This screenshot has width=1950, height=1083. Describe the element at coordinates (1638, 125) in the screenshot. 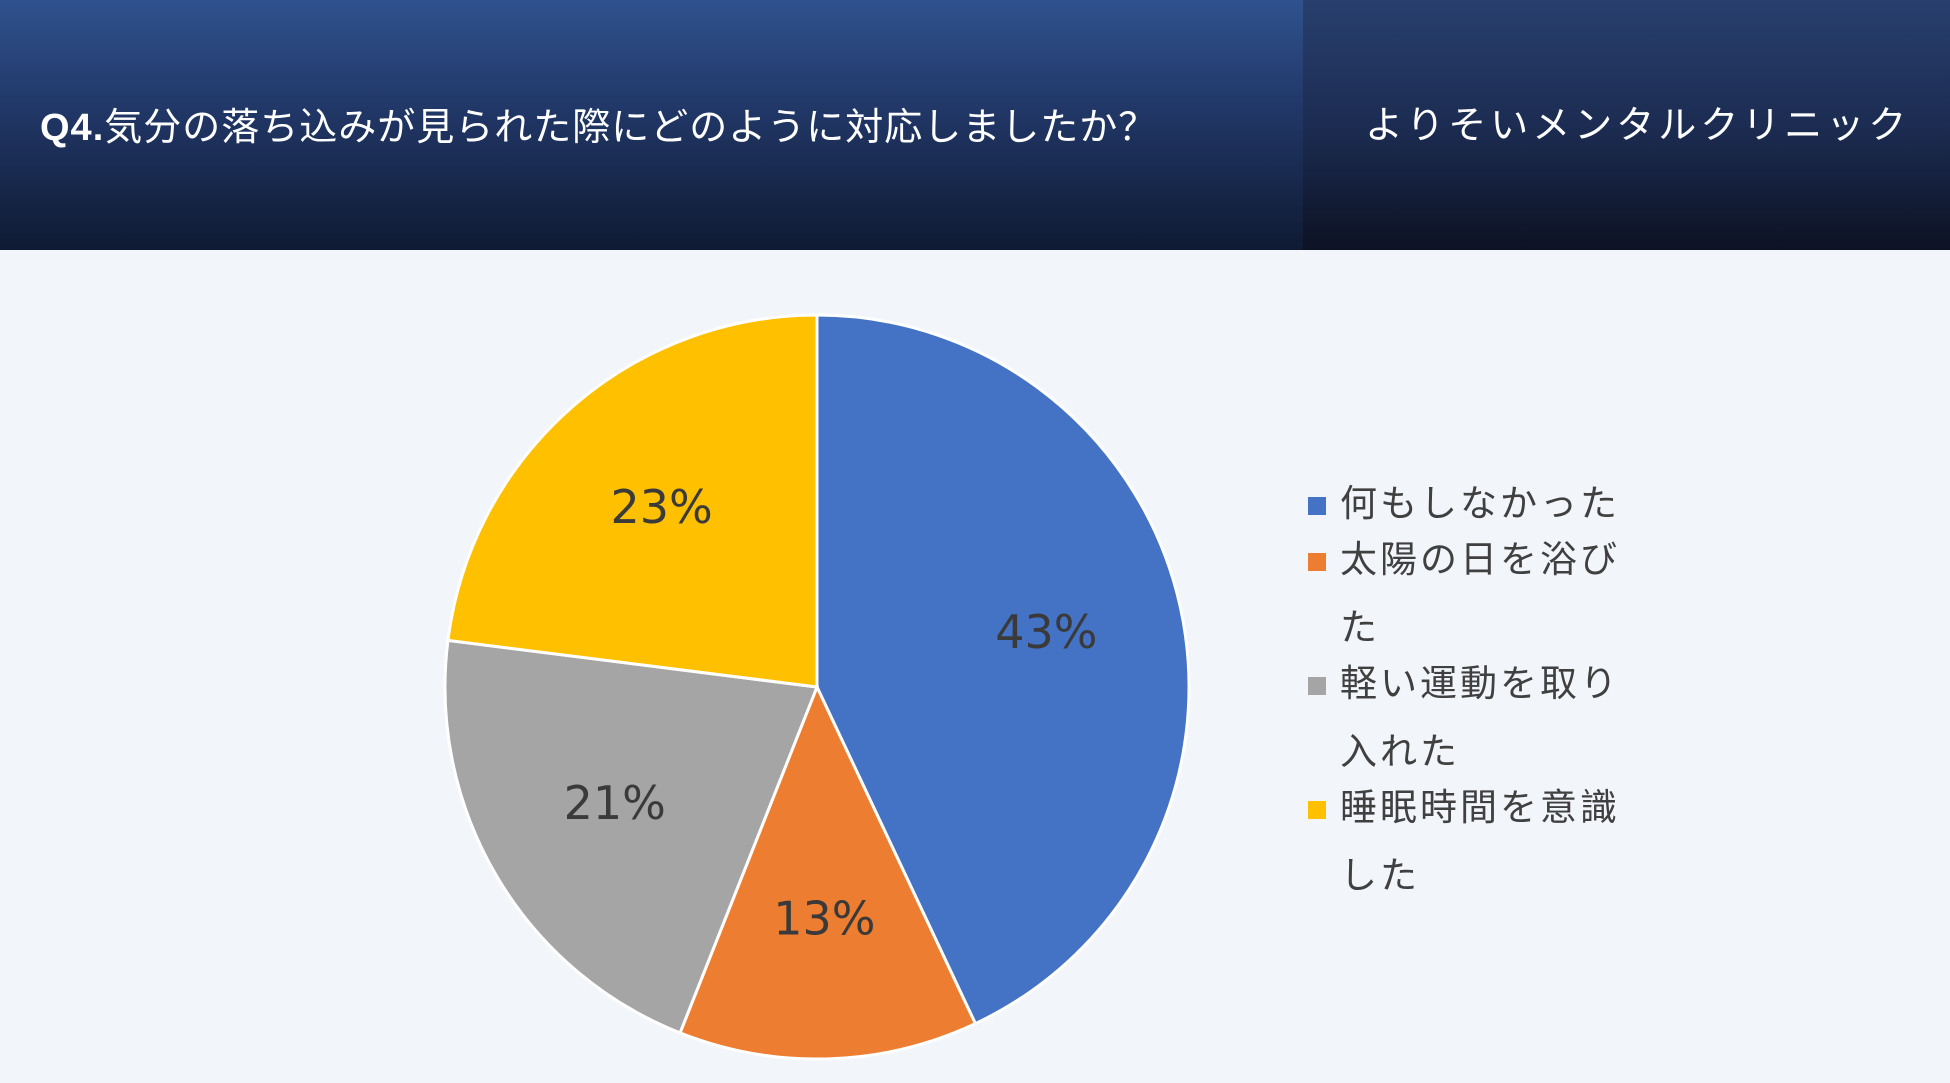

I see `clinic-name: よりそいメンタルクリニック` at that location.